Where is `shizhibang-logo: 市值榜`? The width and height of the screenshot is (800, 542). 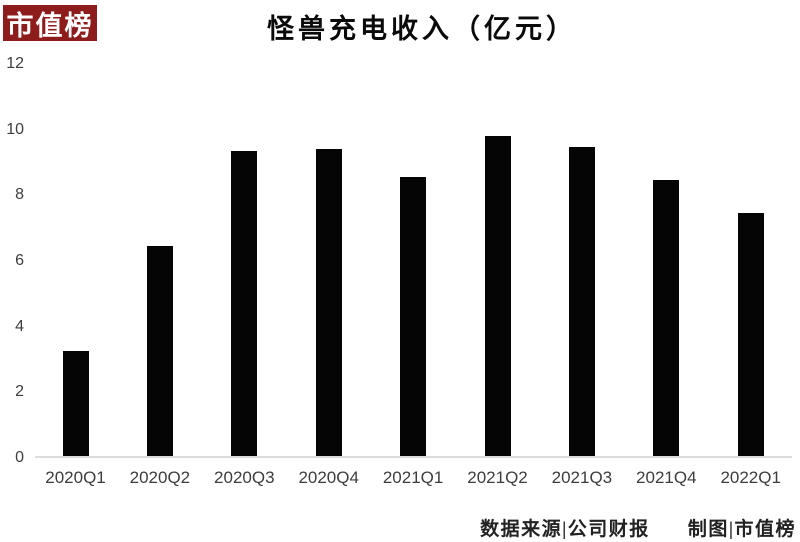
shizhibang-logo: 市值榜 is located at coordinates (50, 23).